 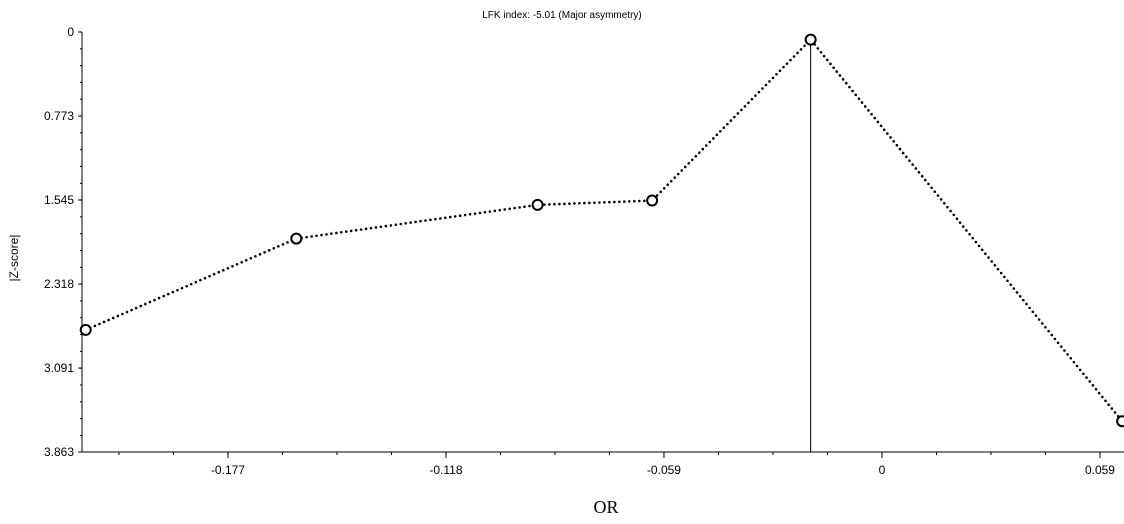 I want to click on x-tick-label: 0, so click(x=882, y=470).